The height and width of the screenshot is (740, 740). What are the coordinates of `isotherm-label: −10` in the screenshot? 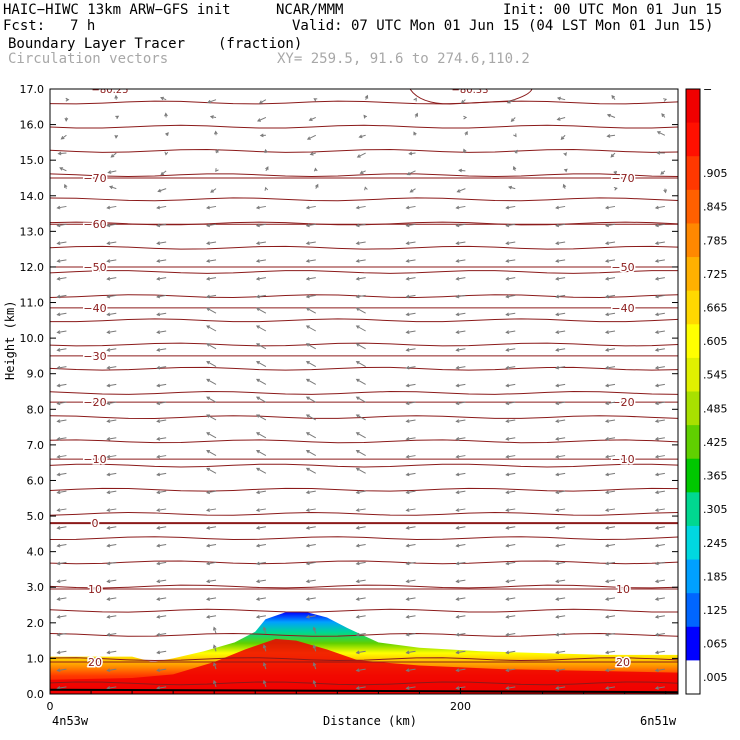 It's located at (622, 459).